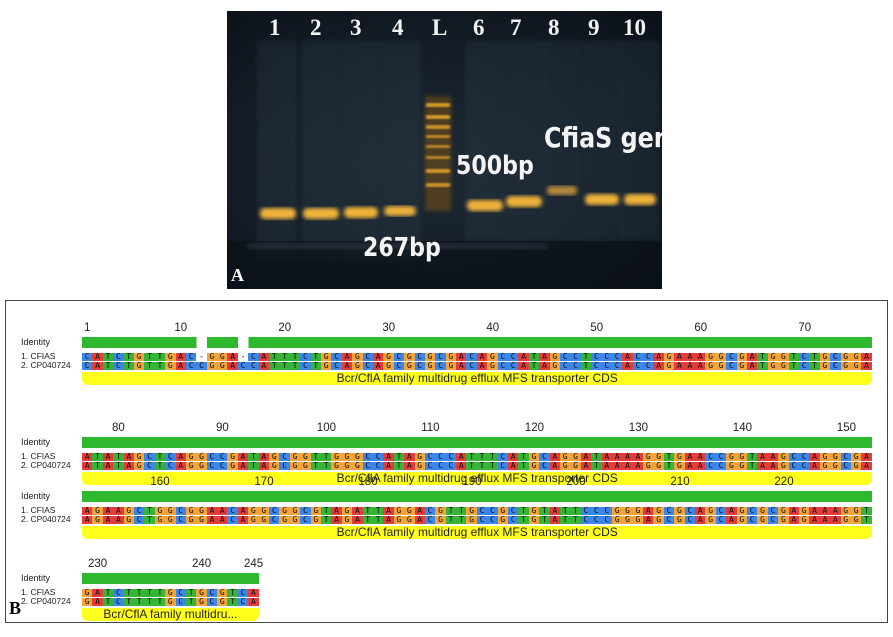 This screenshot has height=637, width=893. Describe the element at coordinates (38, 592) in the screenshot. I see `sequence-row-label: 1. CFIAS` at that location.